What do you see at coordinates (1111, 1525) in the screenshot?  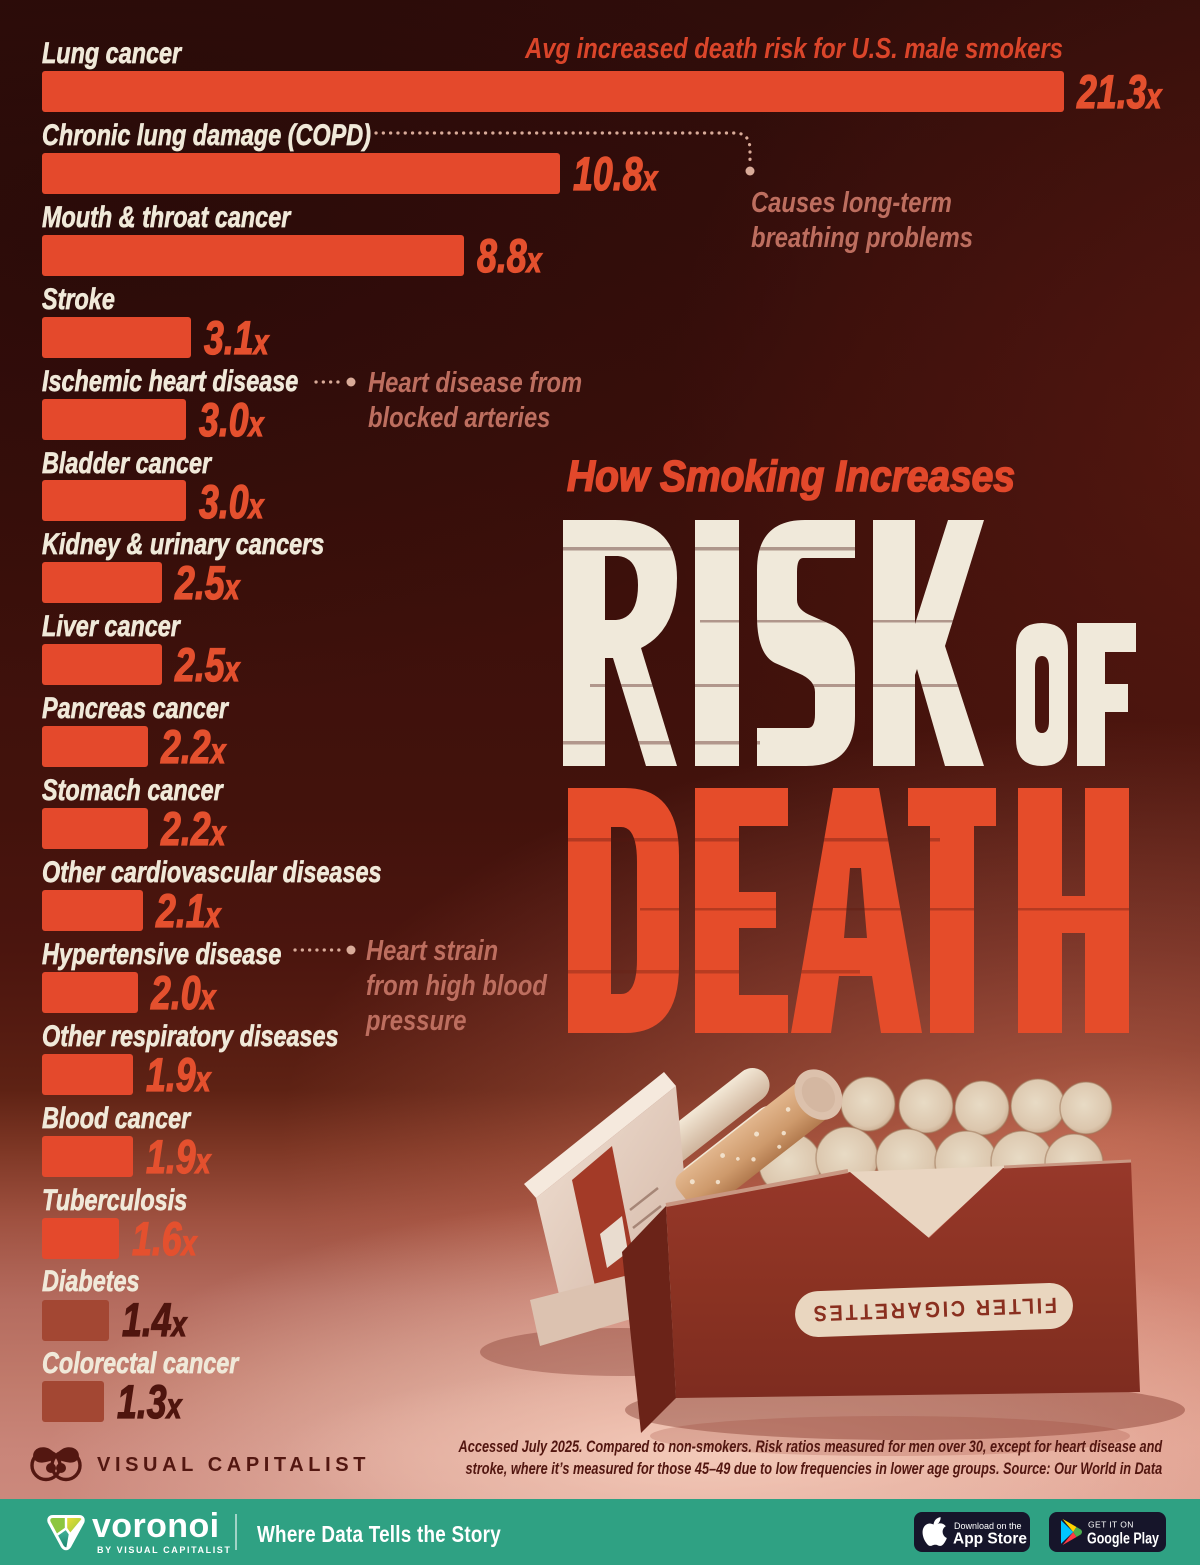 I see `svg-text: GET IT ON` at bounding box center [1111, 1525].